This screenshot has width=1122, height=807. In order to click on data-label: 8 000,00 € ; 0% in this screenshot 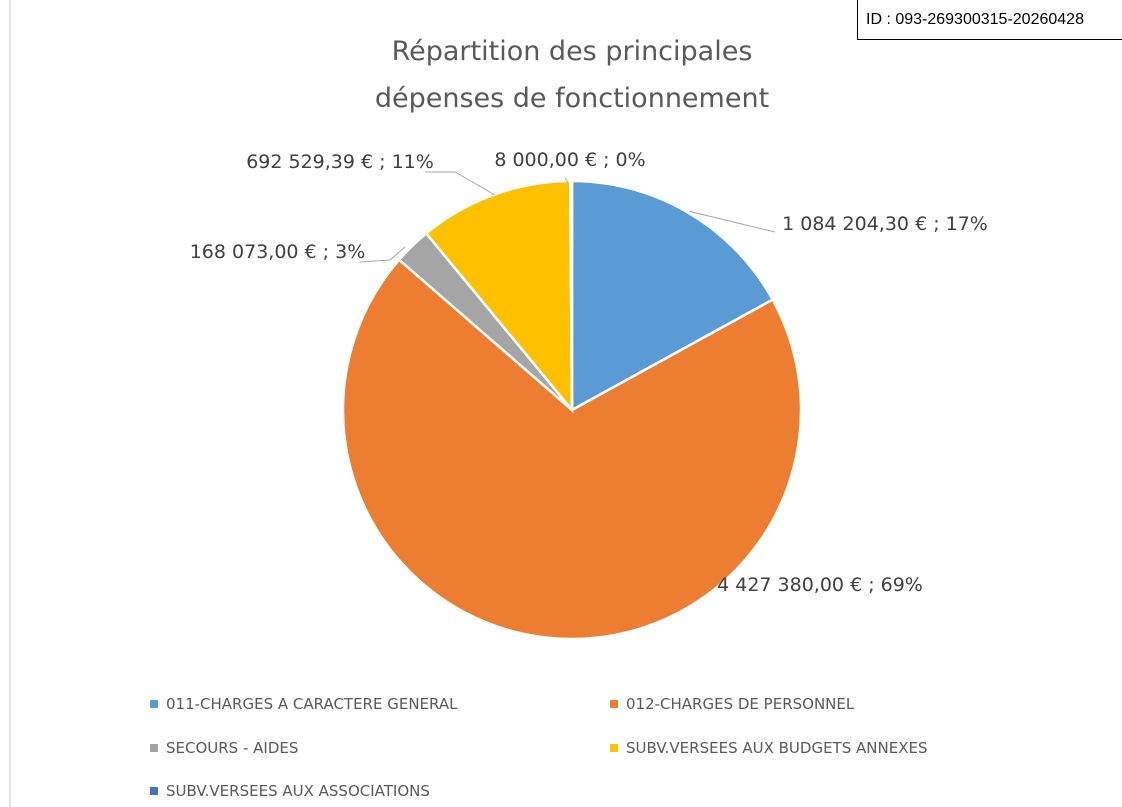, I will do `click(570, 160)`.